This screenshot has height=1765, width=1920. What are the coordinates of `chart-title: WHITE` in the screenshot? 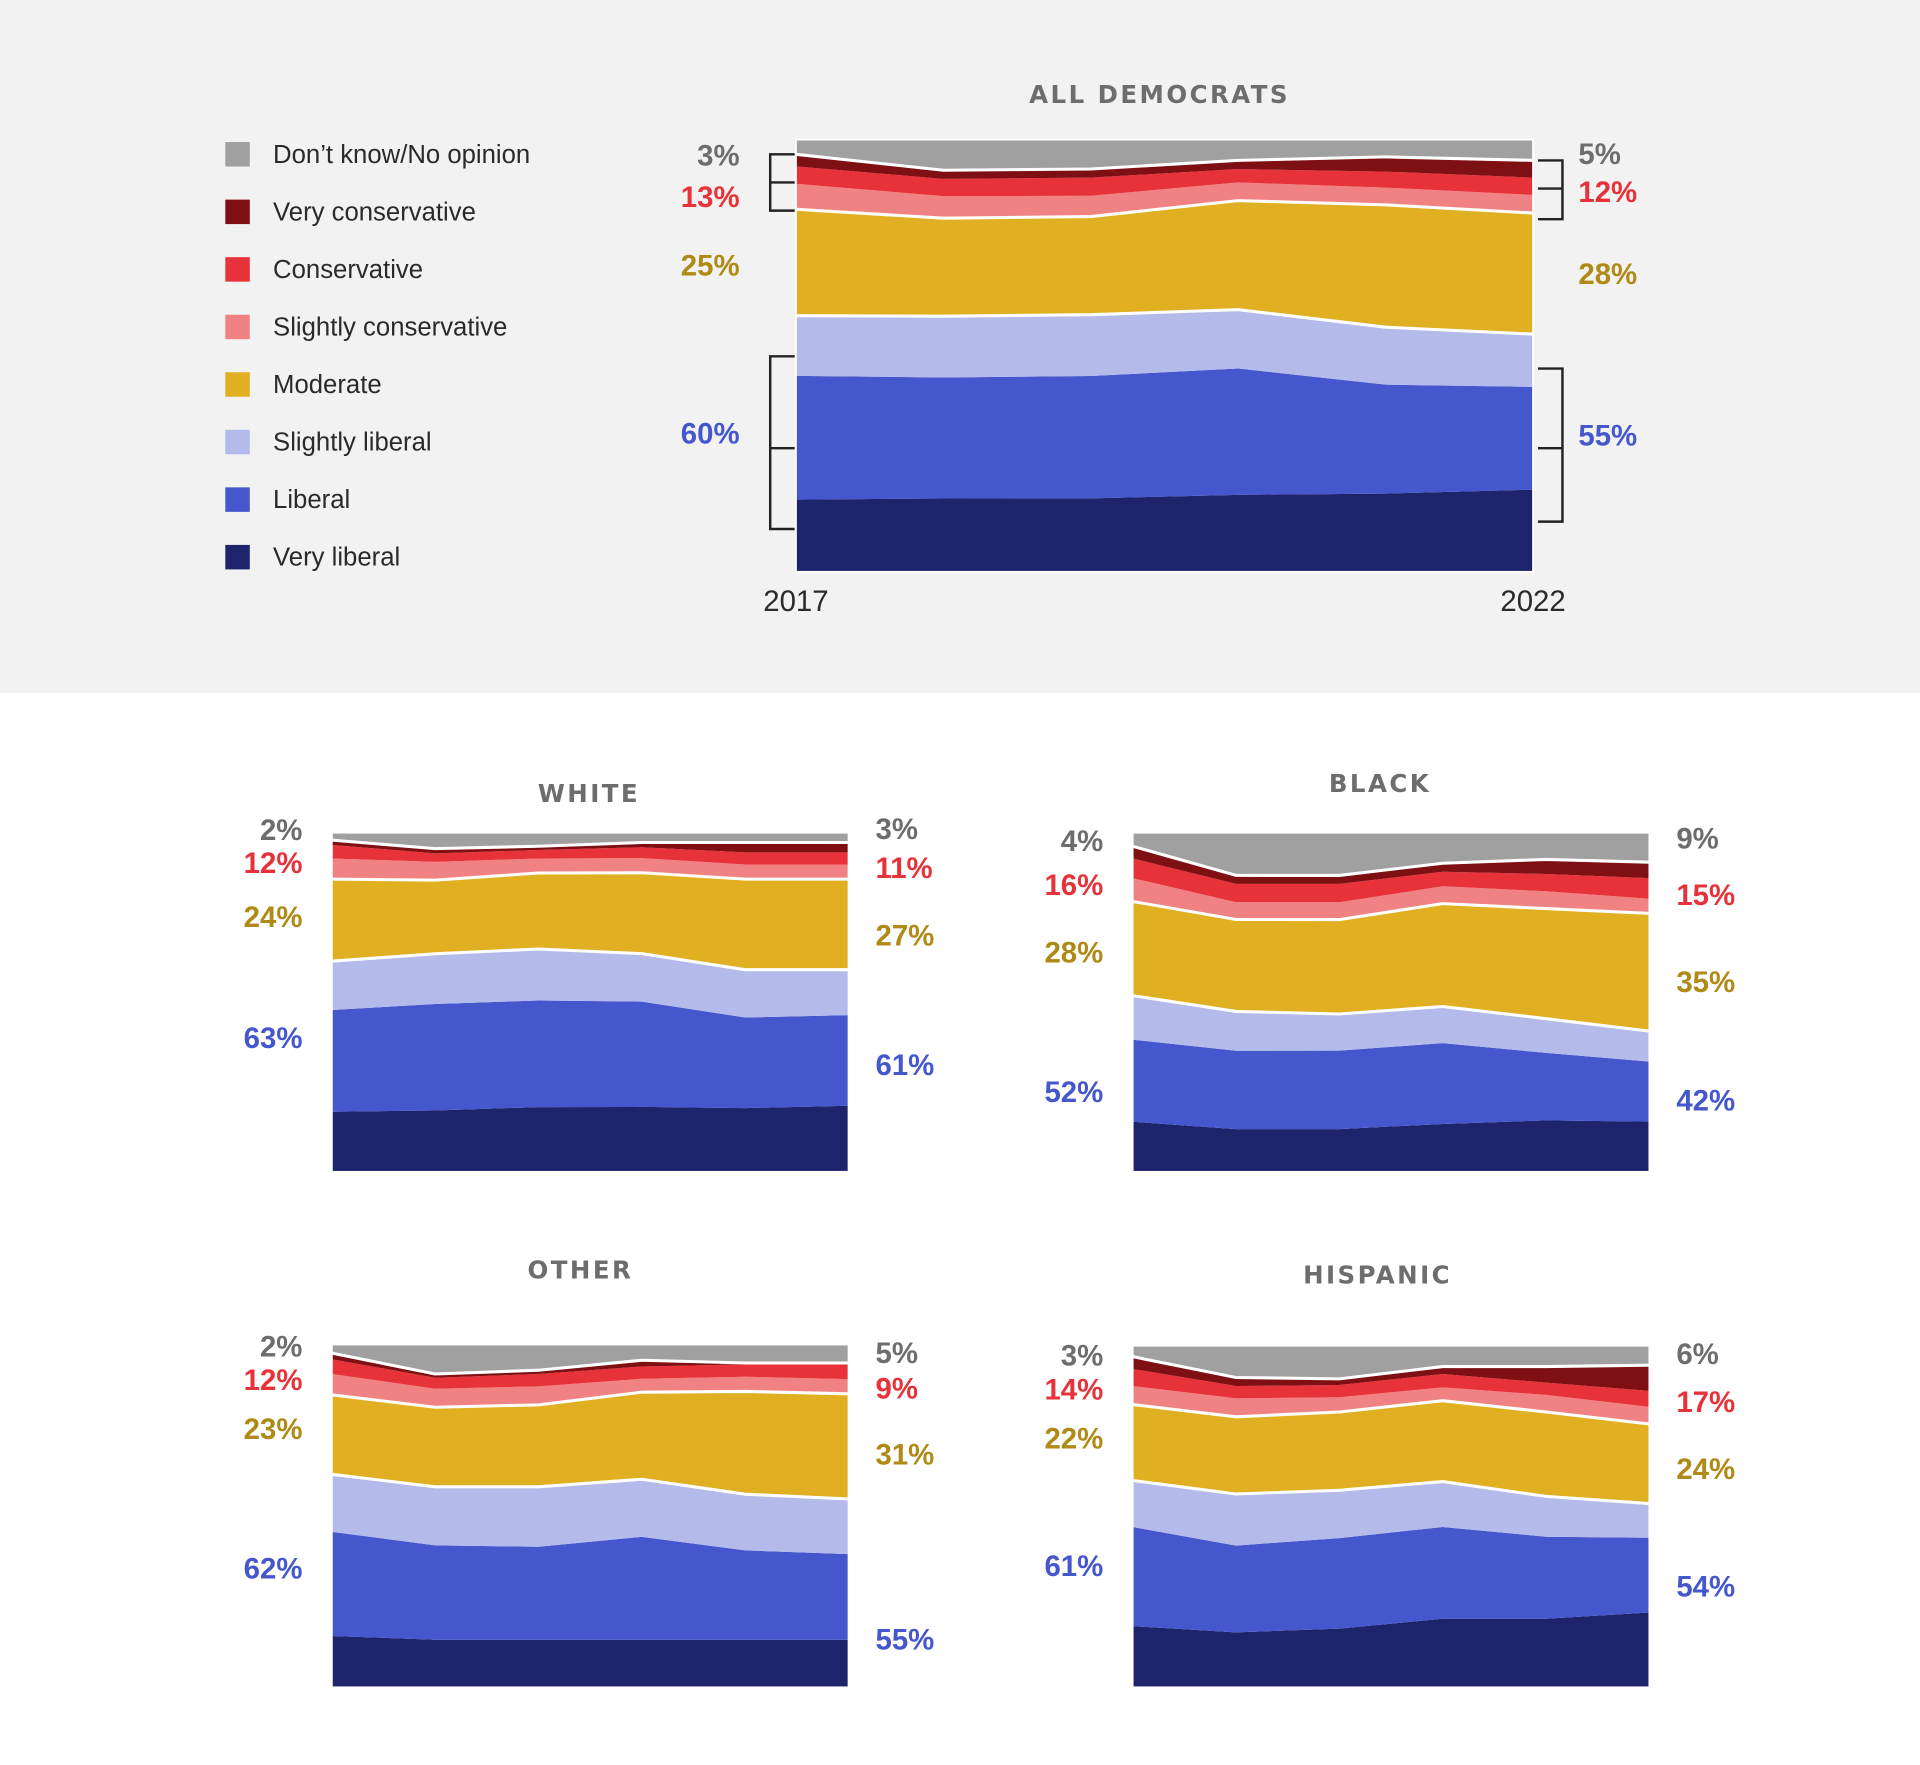 It's located at (589, 793).